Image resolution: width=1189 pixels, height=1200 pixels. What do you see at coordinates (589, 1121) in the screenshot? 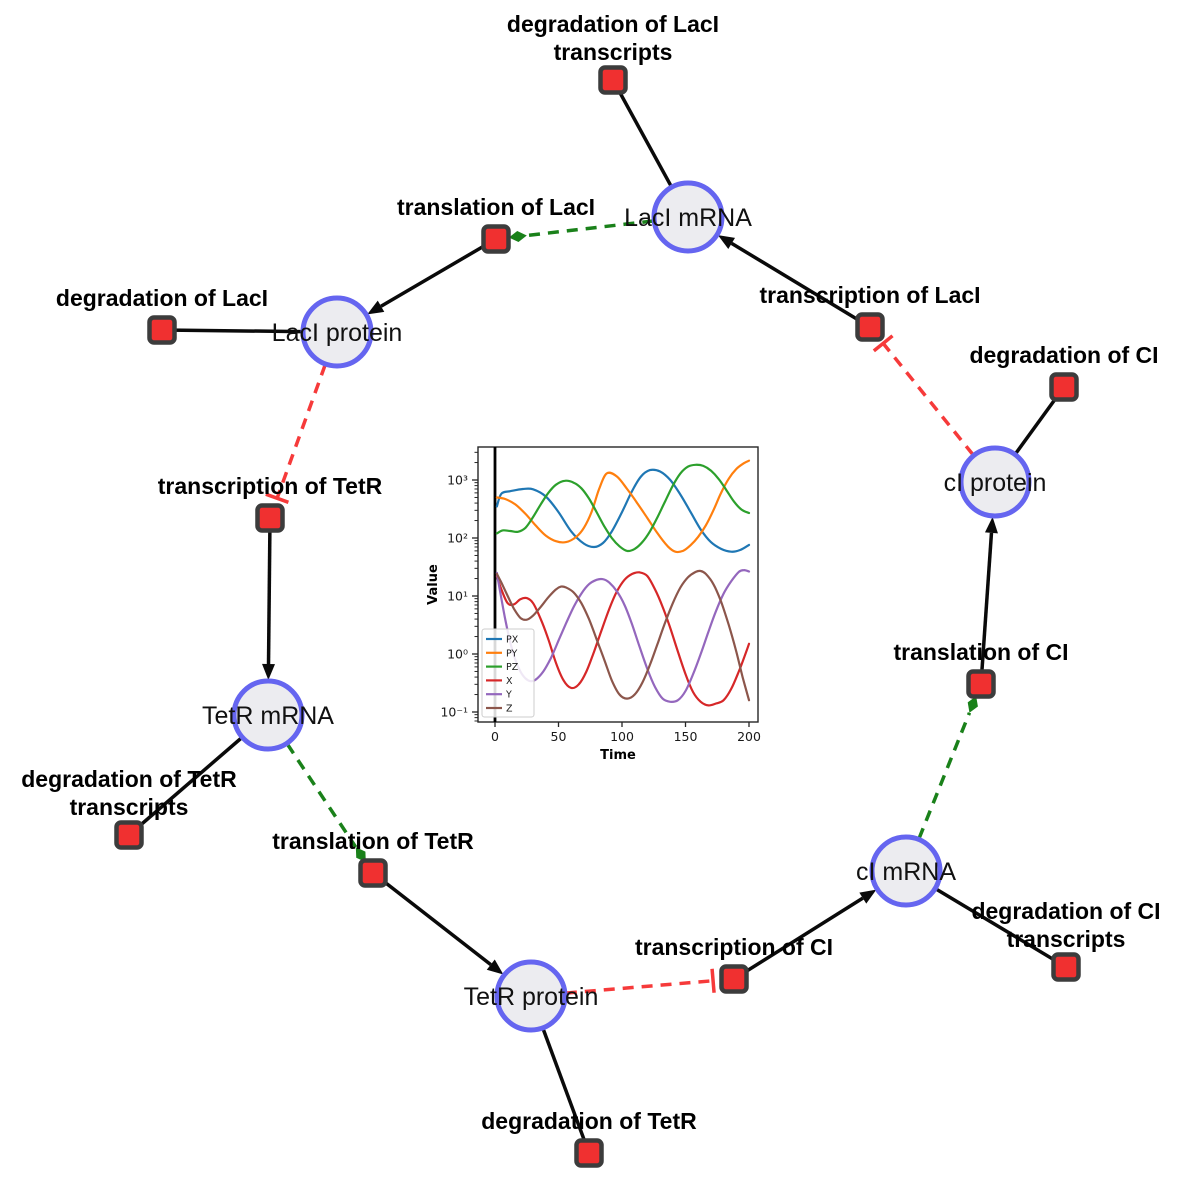
I see `label-deg-tetr: degradation of TetR` at bounding box center [589, 1121].